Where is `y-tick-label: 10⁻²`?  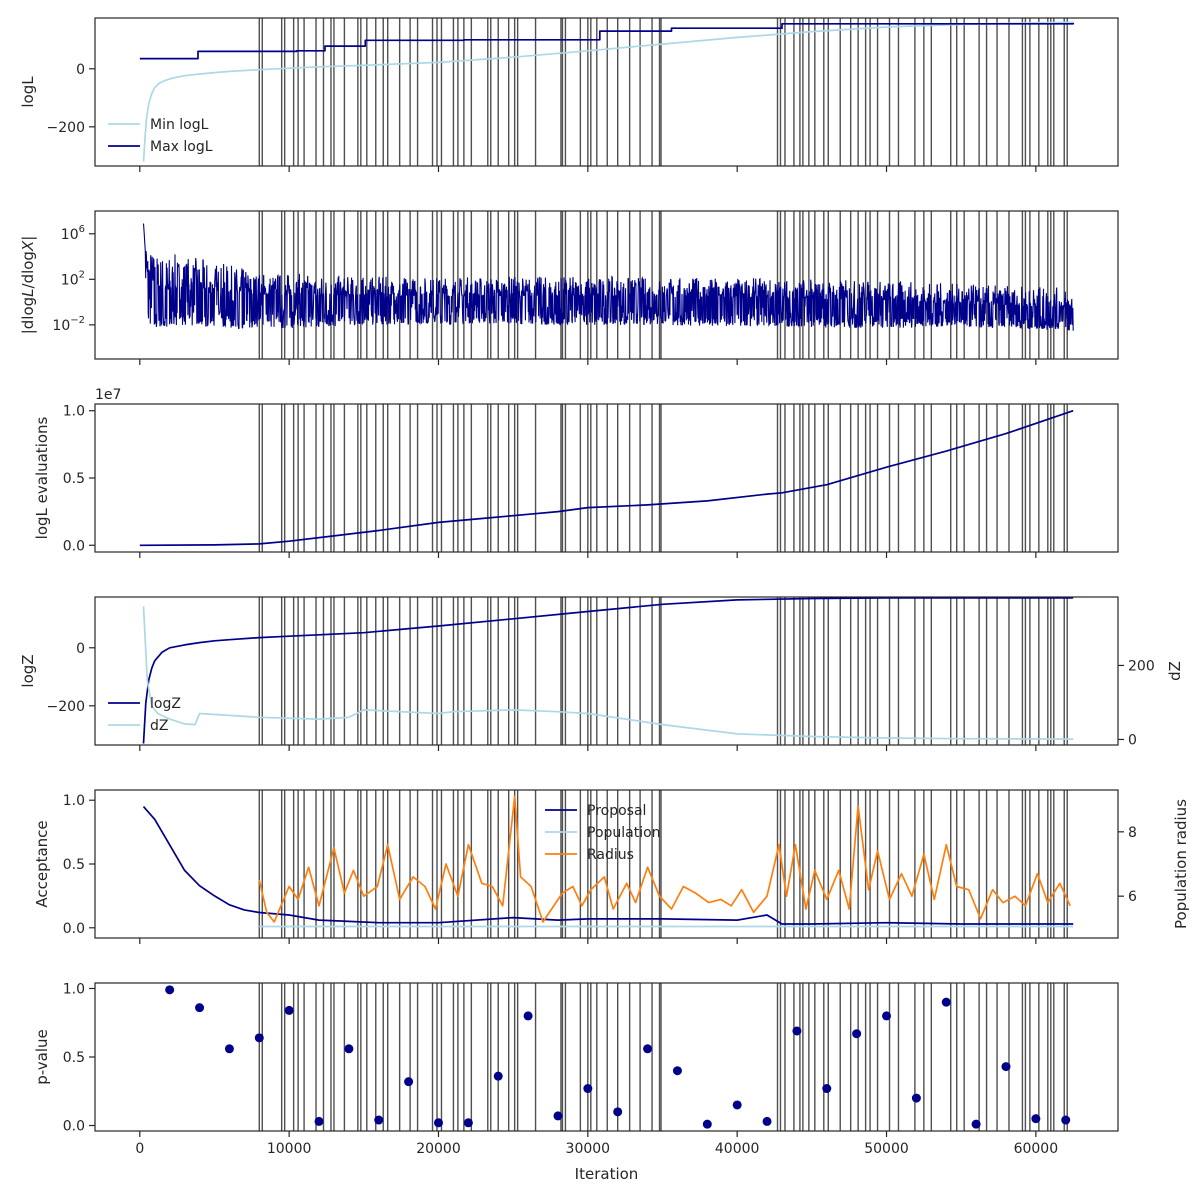
y-tick-label: 10⁻² is located at coordinates (68, 324).